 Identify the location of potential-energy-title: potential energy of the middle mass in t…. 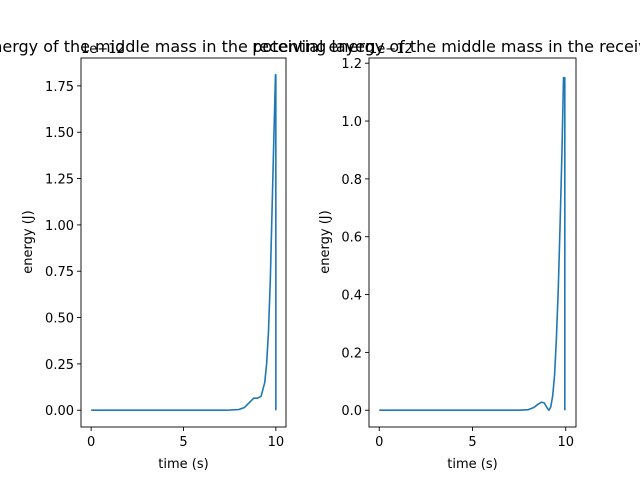
(446, 46).